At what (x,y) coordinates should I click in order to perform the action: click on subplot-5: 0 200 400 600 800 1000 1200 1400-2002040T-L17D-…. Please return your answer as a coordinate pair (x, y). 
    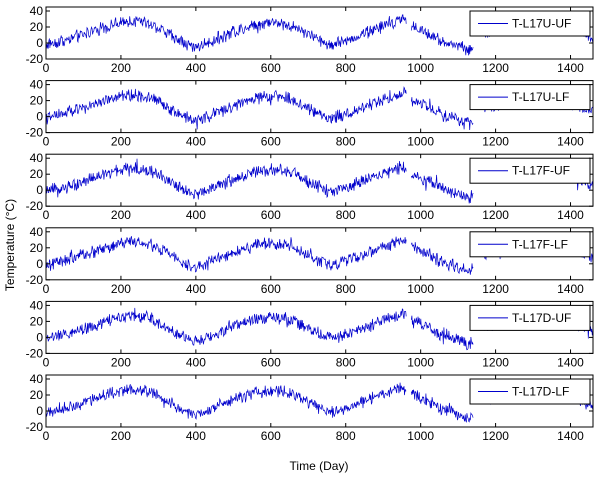
    Looking at the image, I should click on (310, 333).